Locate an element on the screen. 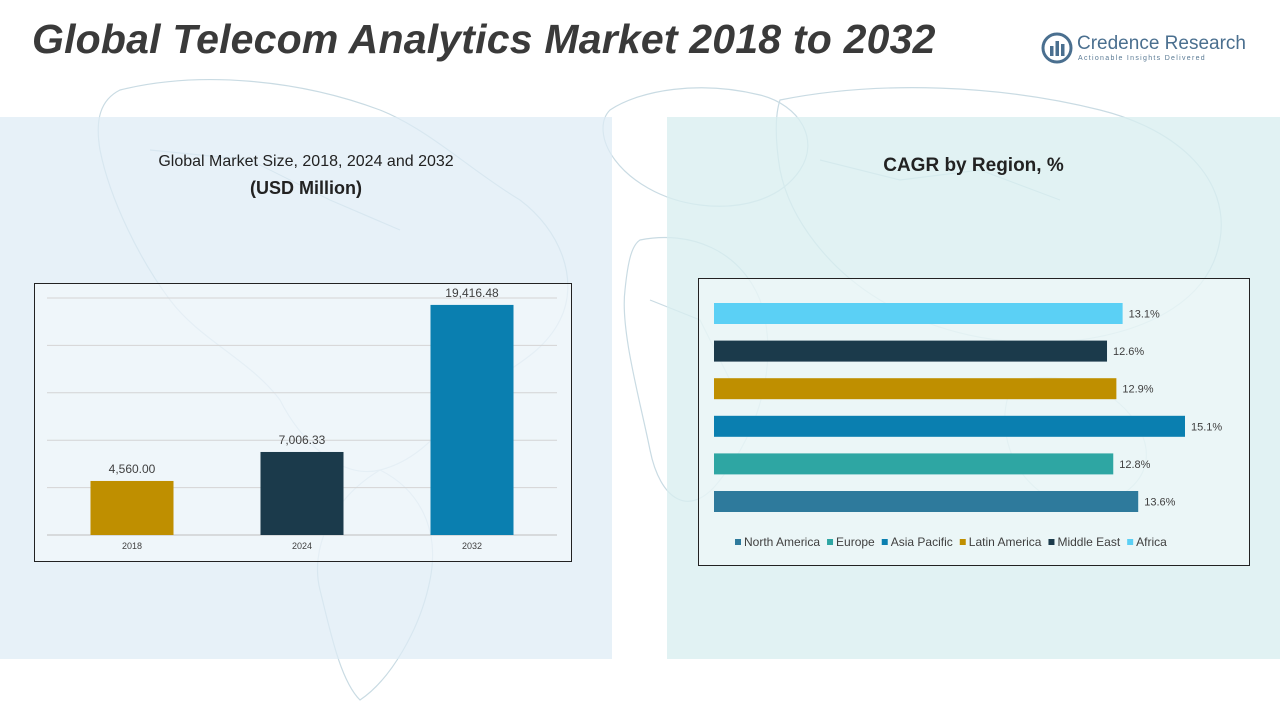  bar-middle-east is located at coordinates (911, 351).